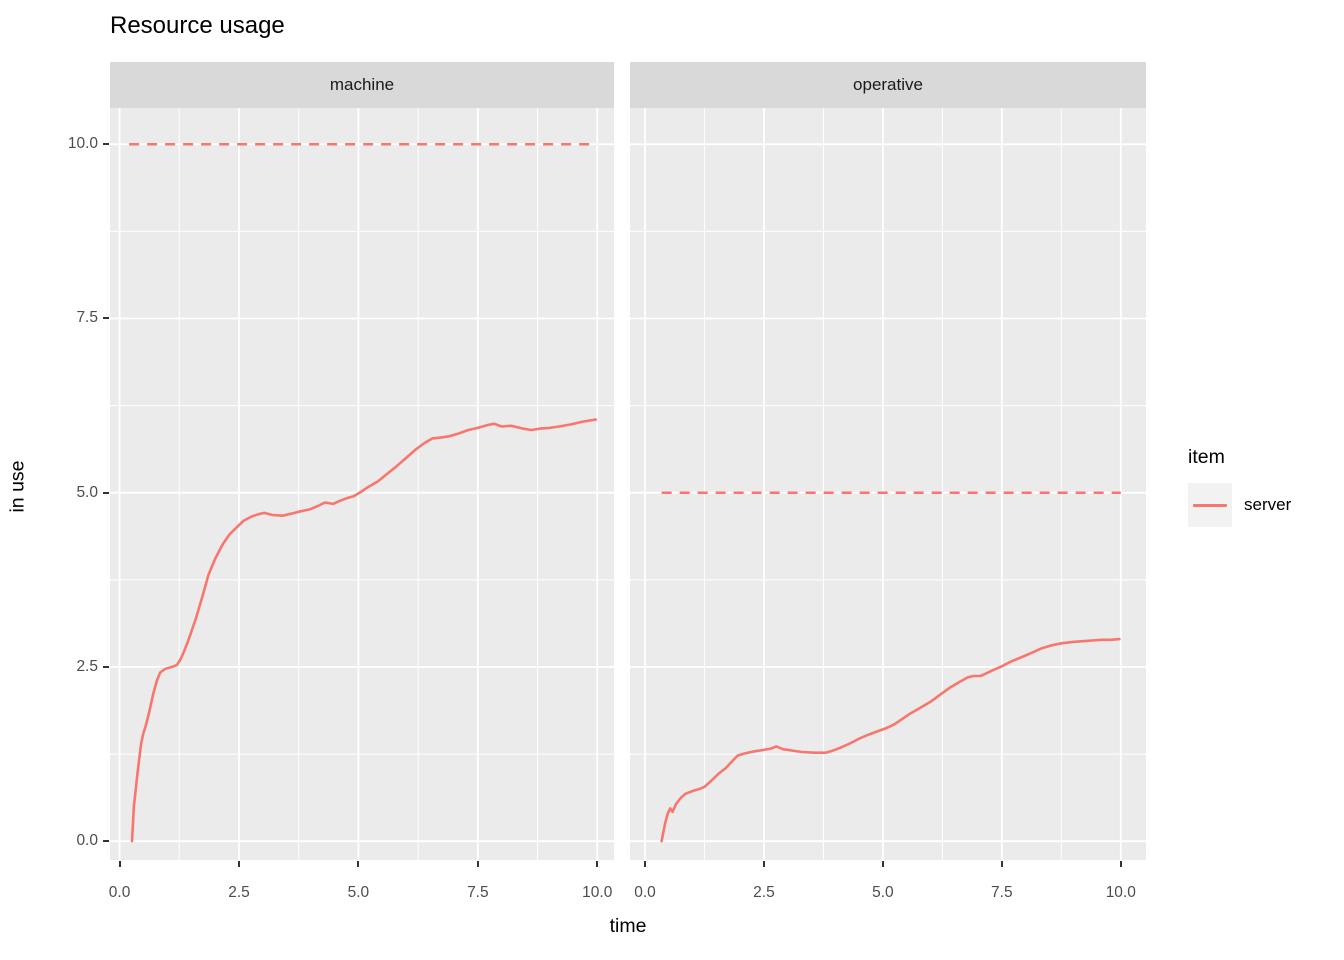 The width and height of the screenshot is (1344, 960). I want to click on legend-key-line-icon, so click(1210, 505).